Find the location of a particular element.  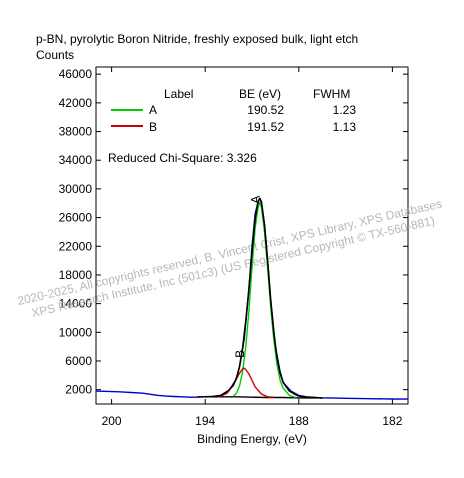

y-tick-label: 34000 is located at coordinates (76, 160).